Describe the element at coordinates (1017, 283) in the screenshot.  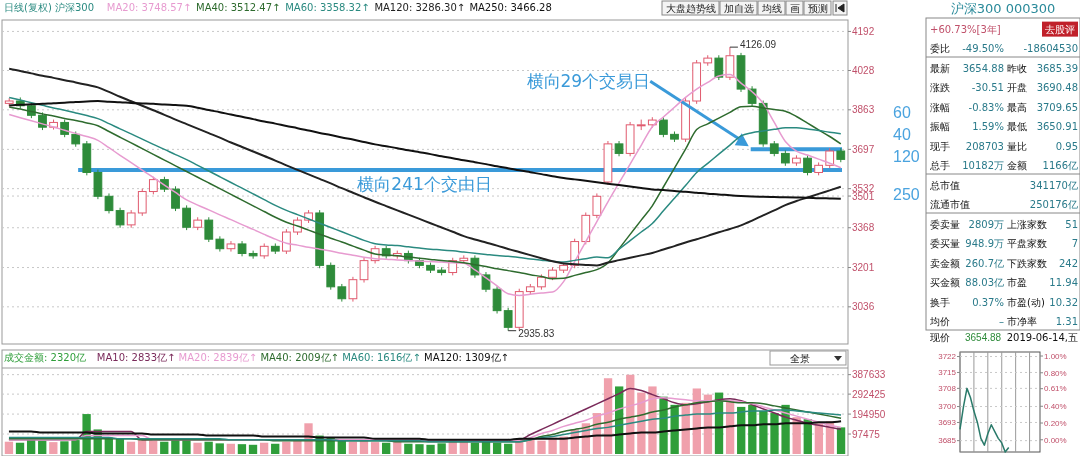
I see `text: 市盈` at that location.